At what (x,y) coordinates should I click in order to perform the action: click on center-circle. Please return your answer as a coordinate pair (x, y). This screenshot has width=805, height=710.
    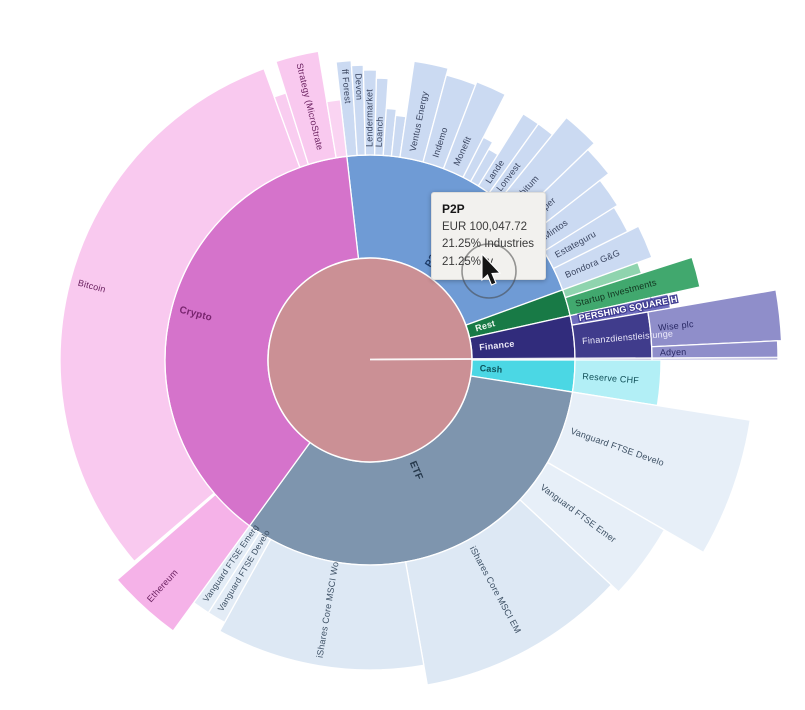
    Looking at the image, I should click on (370, 360).